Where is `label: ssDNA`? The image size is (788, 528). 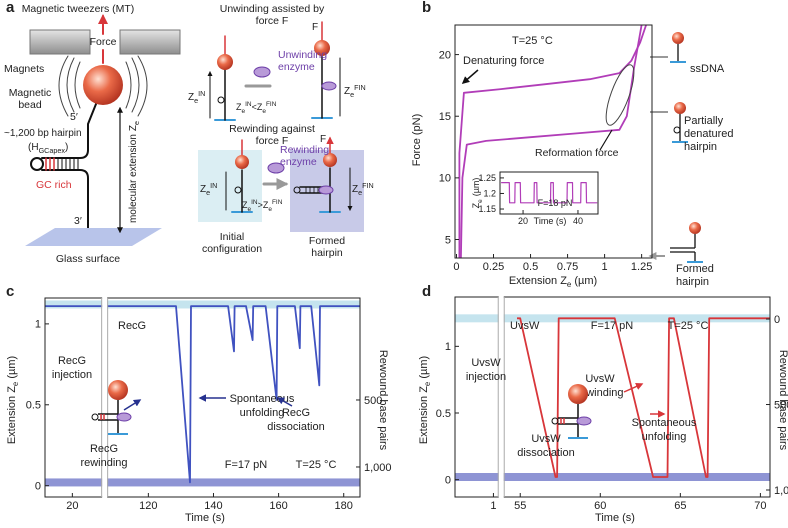
label: ssDNA is located at coordinates (707, 69).